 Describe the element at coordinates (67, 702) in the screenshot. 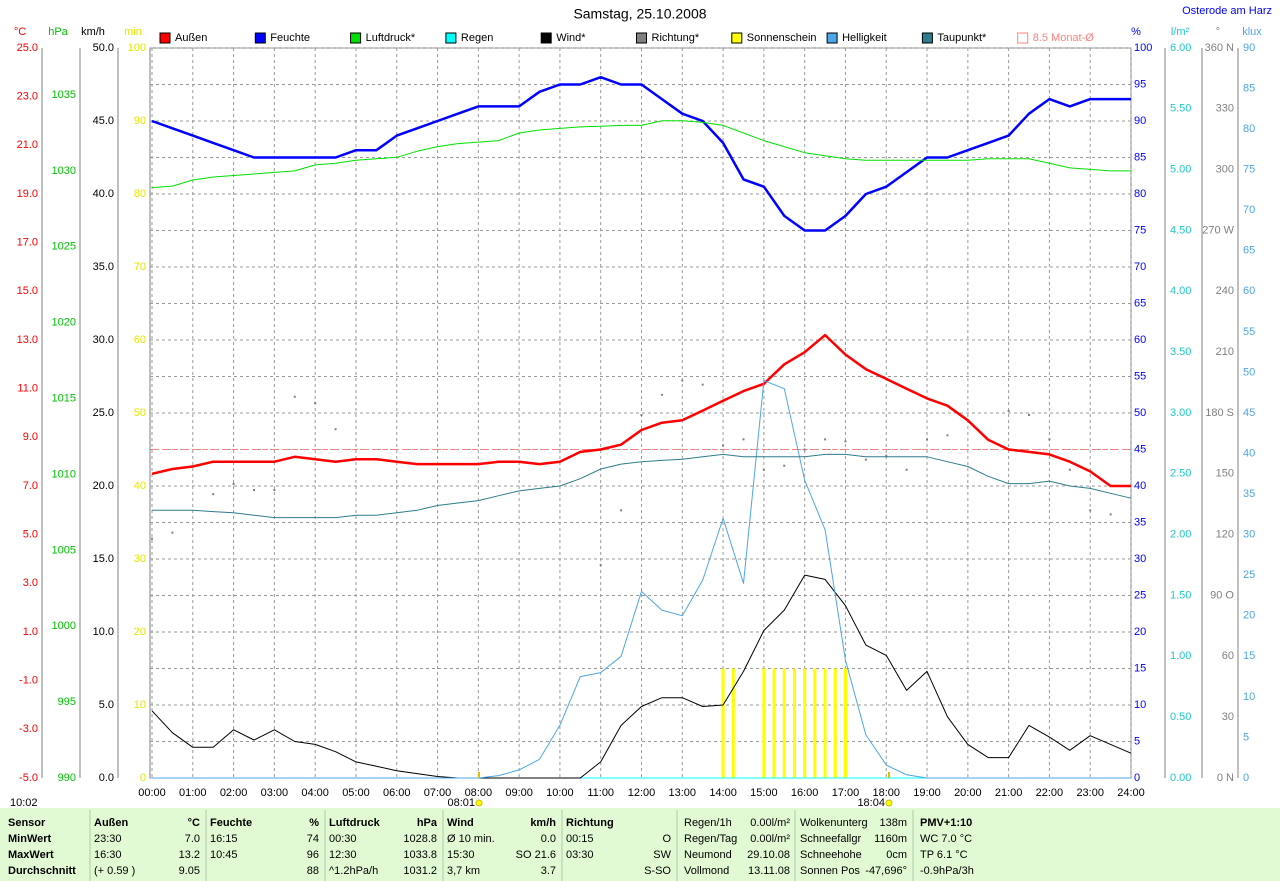

I see `y-tick-label: 995` at that location.